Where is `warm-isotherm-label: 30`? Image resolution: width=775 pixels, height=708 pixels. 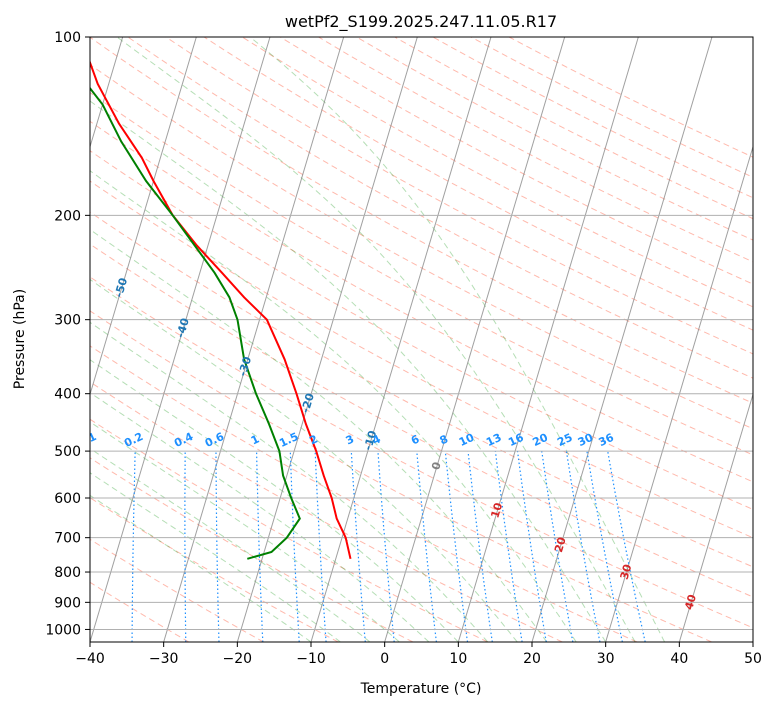
warm-isotherm-label: 30 is located at coordinates (626, 571).